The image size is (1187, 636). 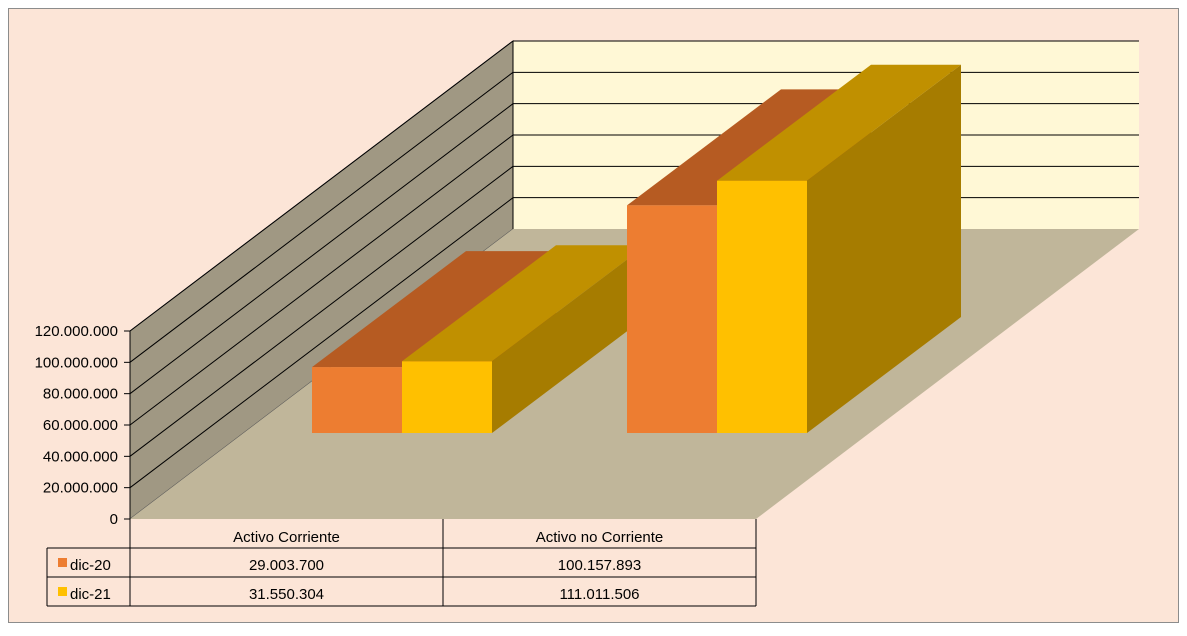 What do you see at coordinates (286, 565) in the screenshot?
I see `data-label: 29.003.700` at bounding box center [286, 565].